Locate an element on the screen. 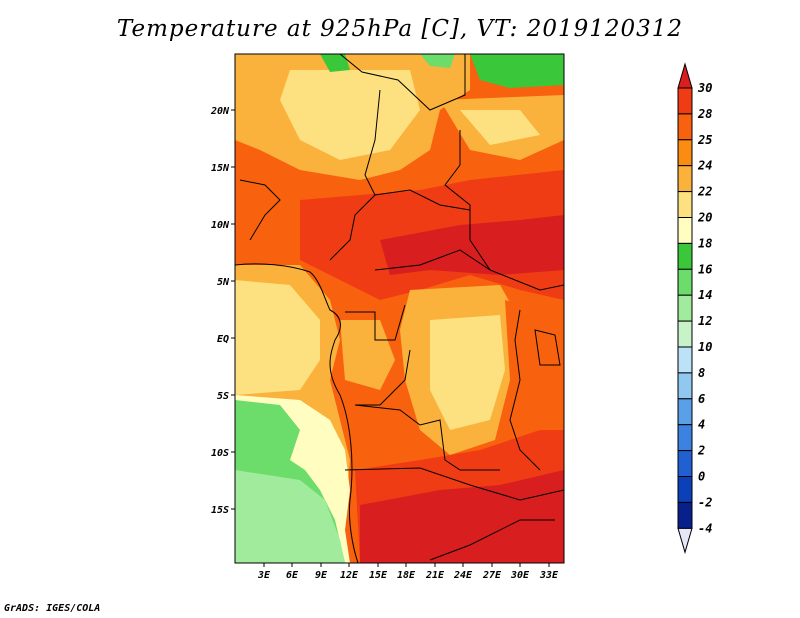 The height and width of the screenshot is (618, 800). latitude-labels: 20N 15N 10N 5N EQ 5S 10S 15S is located at coordinates (220, 311).